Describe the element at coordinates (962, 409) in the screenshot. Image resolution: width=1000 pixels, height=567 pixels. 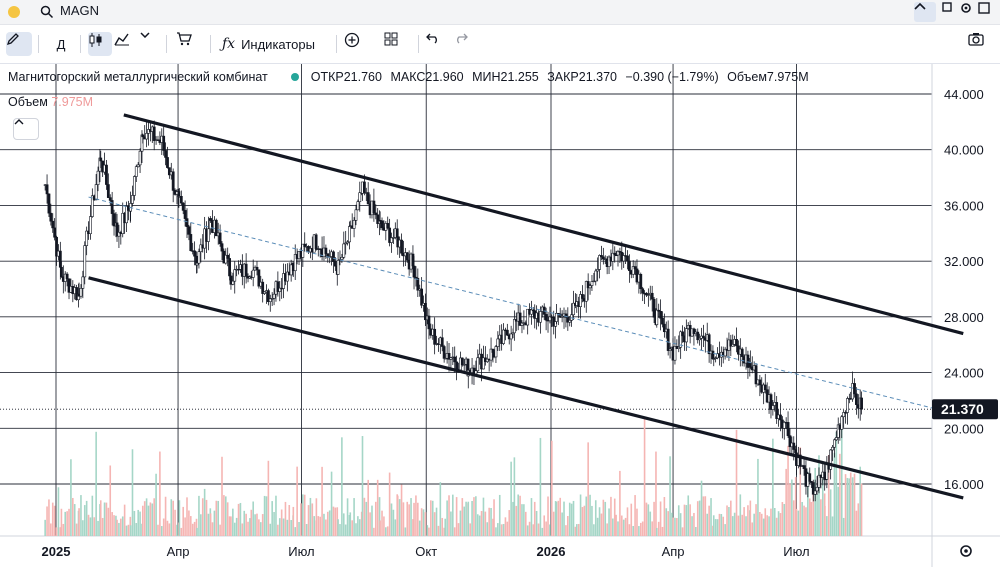
I see `last-price-tag-label: 21.370` at that location.